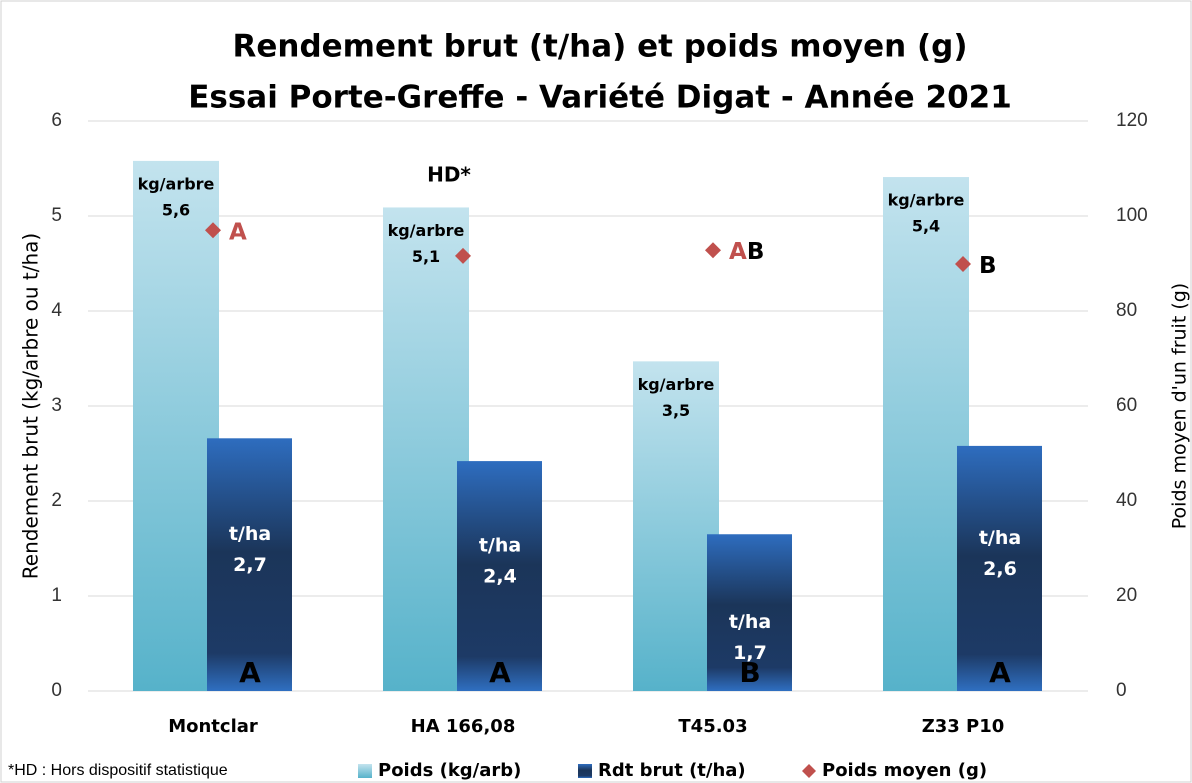 The height and width of the screenshot is (783, 1192). I want to click on x-tick-label: T45.03, so click(712, 726).